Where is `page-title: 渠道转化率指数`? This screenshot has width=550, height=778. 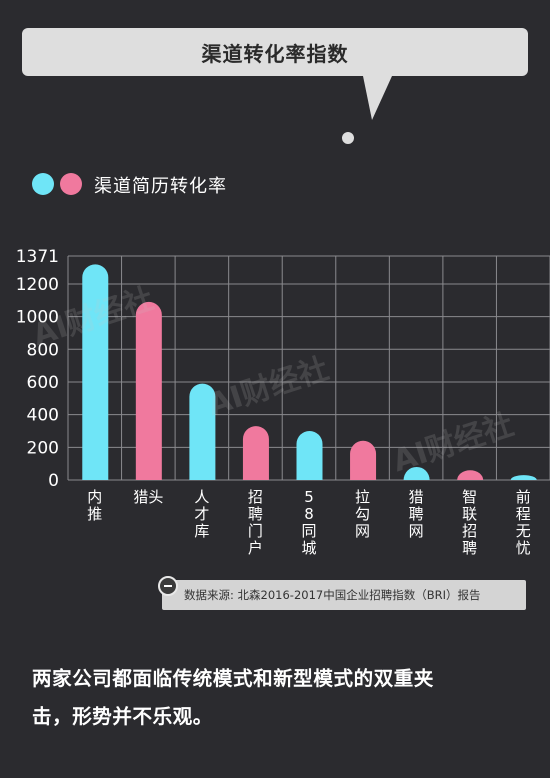 page-title: 渠道转化率指数 is located at coordinates (275, 54).